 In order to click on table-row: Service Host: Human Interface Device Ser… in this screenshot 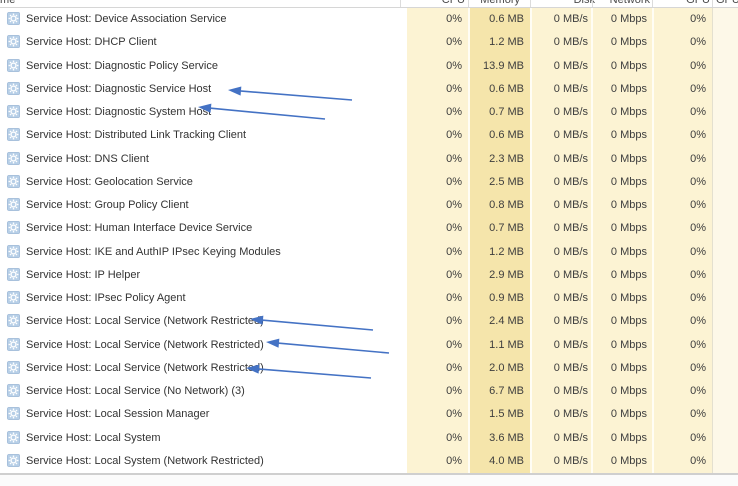, I will do `click(369, 228)`.